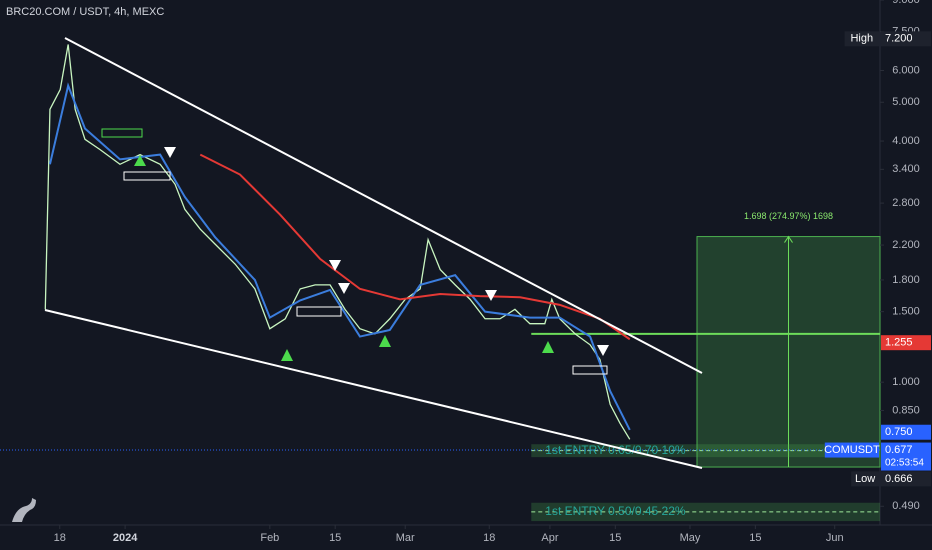 This screenshot has height=550, width=932. I want to click on chart-title: BRC20.COM / USDT, 4h, MEXC, so click(85, 12).